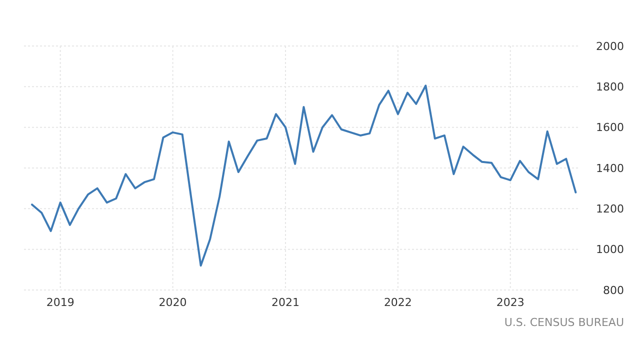 The image size is (640, 338). What do you see at coordinates (286, 302) in the screenshot?
I see `x-tick-label: 2021` at bounding box center [286, 302].